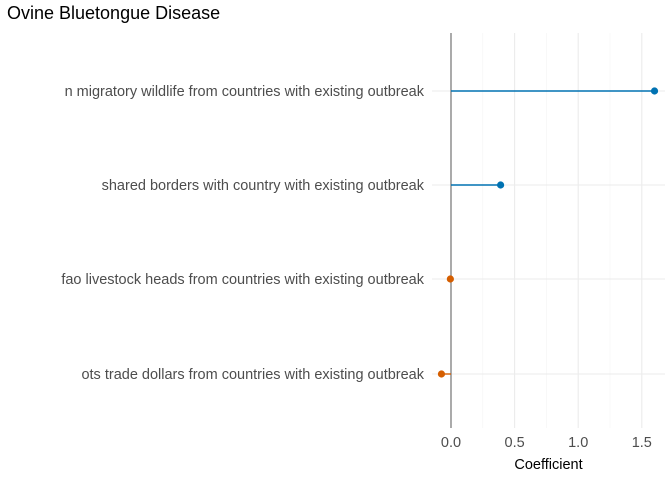 This screenshot has width=672, height=480. What do you see at coordinates (451, 443) in the screenshot?
I see `x-tick-label-0: 0.0` at bounding box center [451, 443].